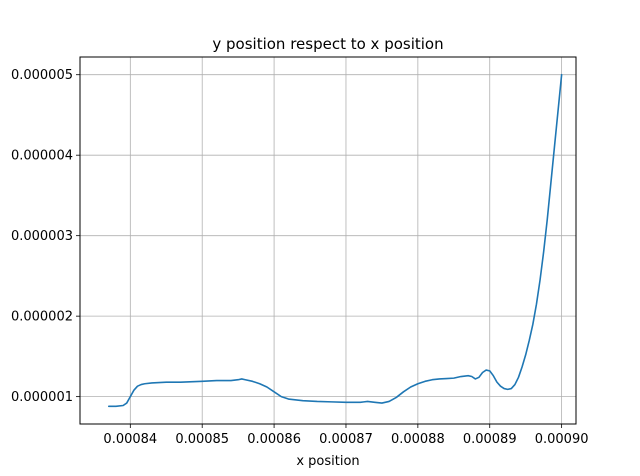 The image size is (640, 476). I want to click on y-tick-label: 0.000005, so click(42, 75).